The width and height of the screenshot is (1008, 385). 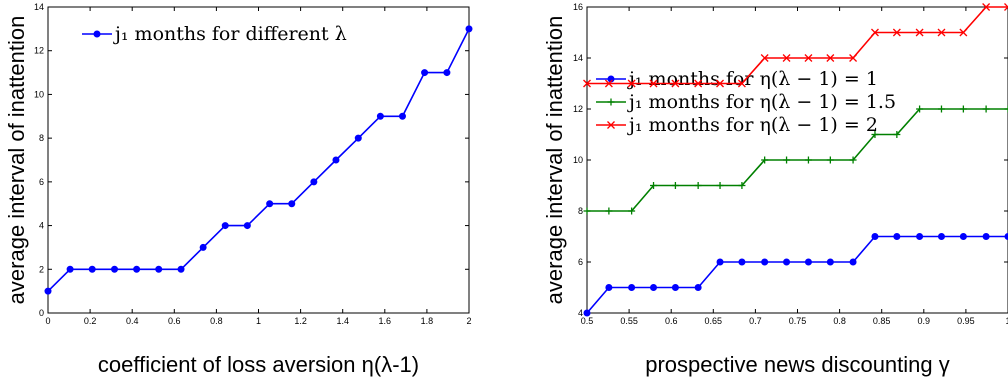 What do you see at coordinates (629, 321) in the screenshot?
I see `x-tick-label: 0.55` at bounding box center [629, 321].